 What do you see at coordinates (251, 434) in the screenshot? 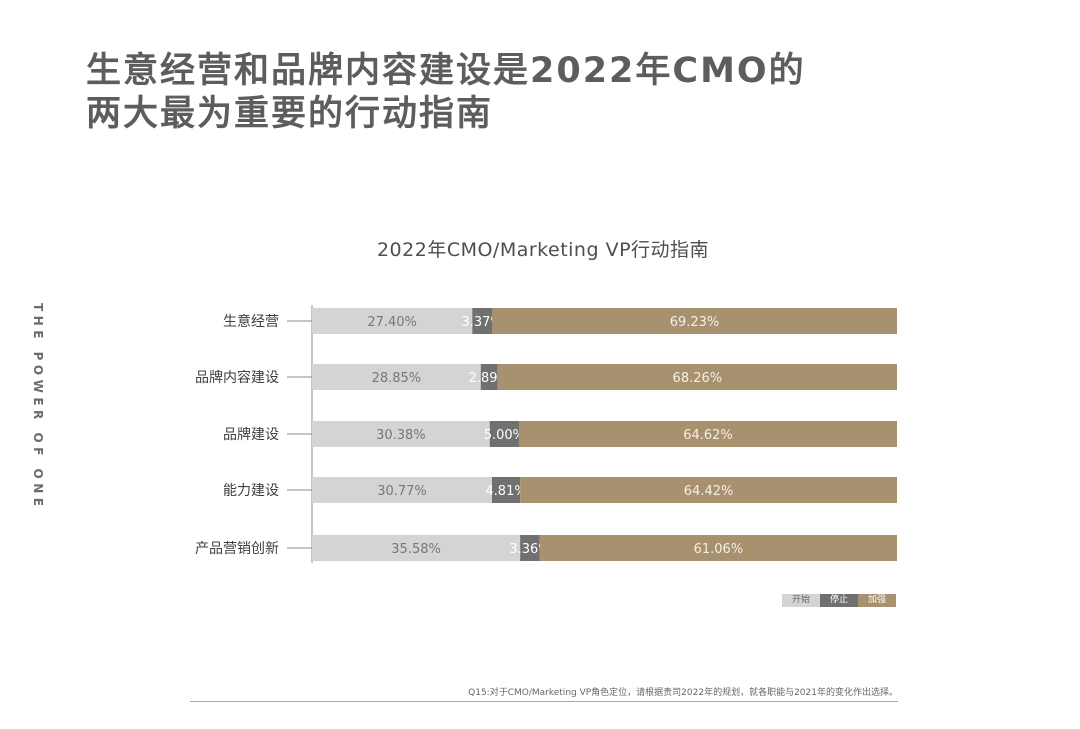
I see `category-label: 品牌建设` at bounding box center [251, 434].